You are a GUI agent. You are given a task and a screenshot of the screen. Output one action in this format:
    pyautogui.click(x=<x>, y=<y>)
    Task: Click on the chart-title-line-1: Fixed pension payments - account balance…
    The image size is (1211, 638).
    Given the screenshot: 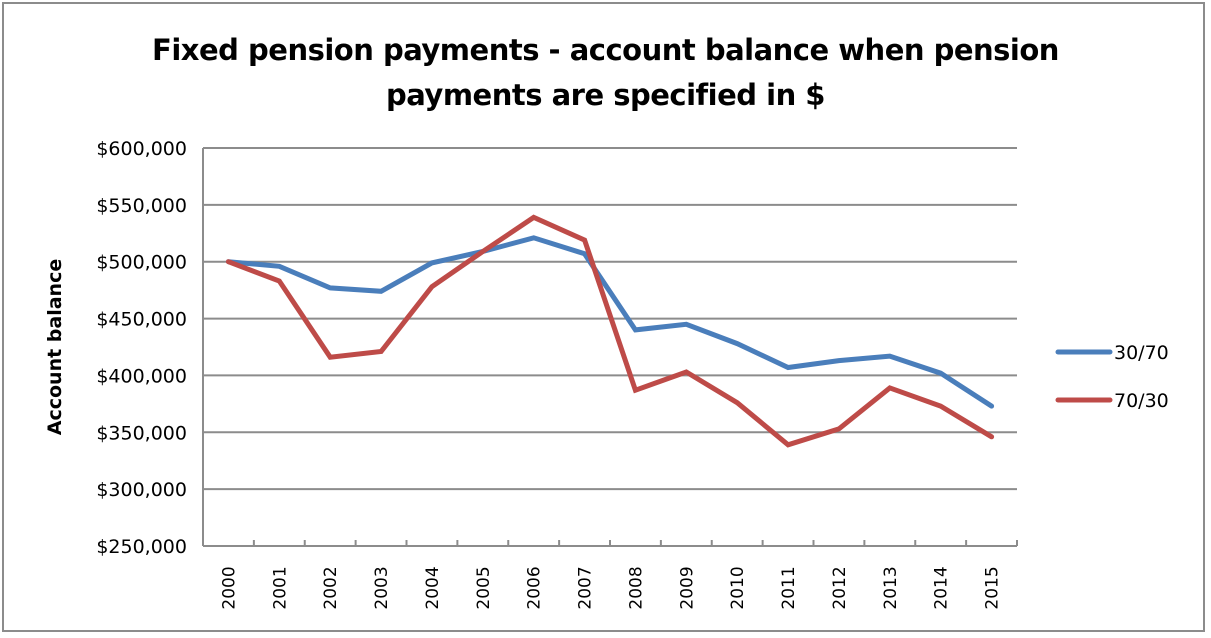 What is the action you would take?
    pyautogui.click(x=605, y=50)
    